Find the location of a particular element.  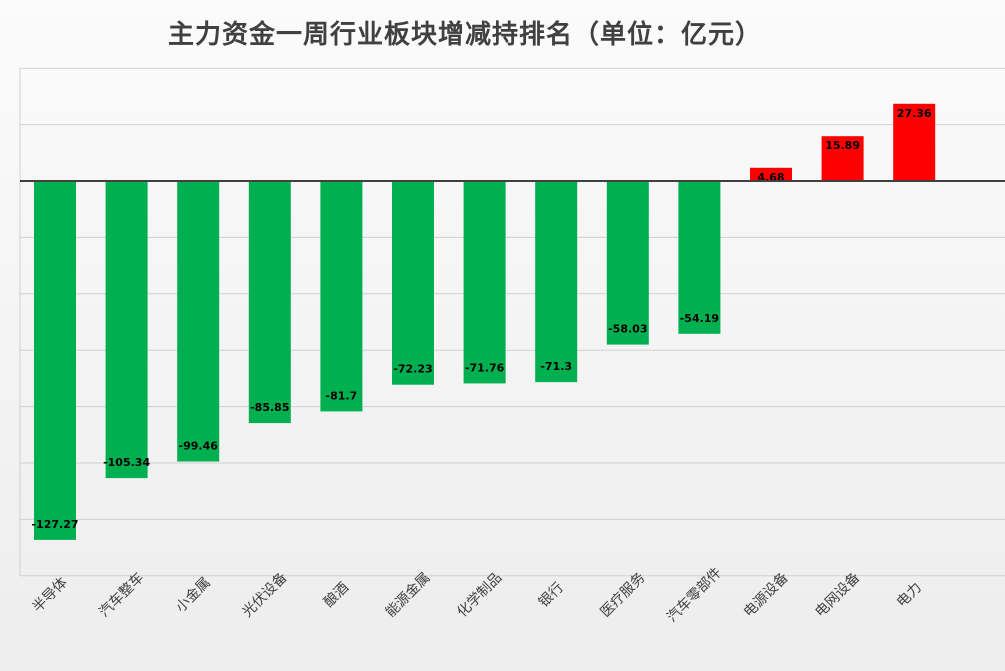

category-label: 汽车整车 is located at coordinates (122, 595).